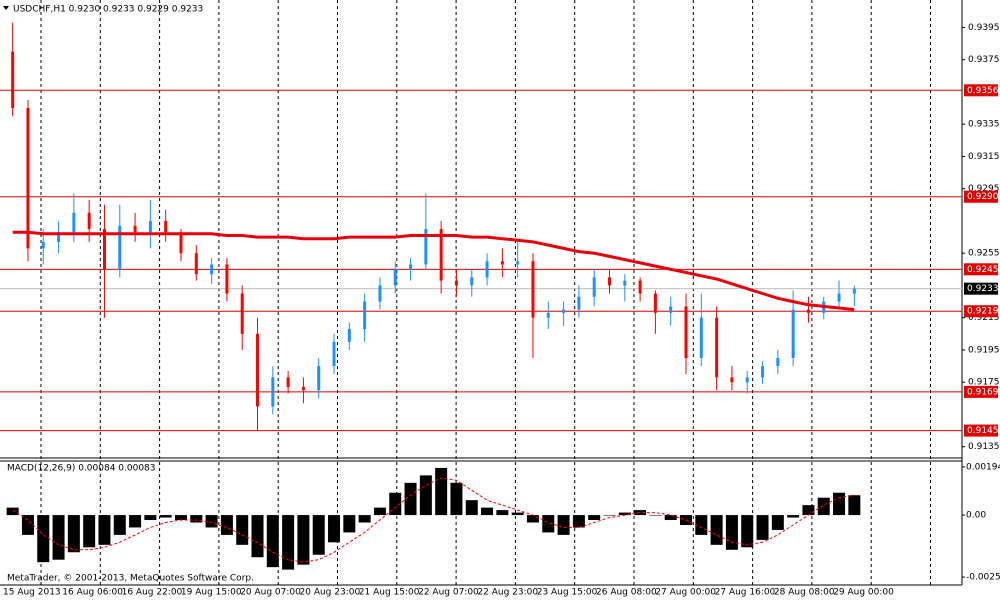 Image resolution: width=1000 pixels, height=600 pixels. Describe the element at coordinates (92, 593) in the screenshot. I see `x-tick-label: 16 Aug 06:00` at that location.